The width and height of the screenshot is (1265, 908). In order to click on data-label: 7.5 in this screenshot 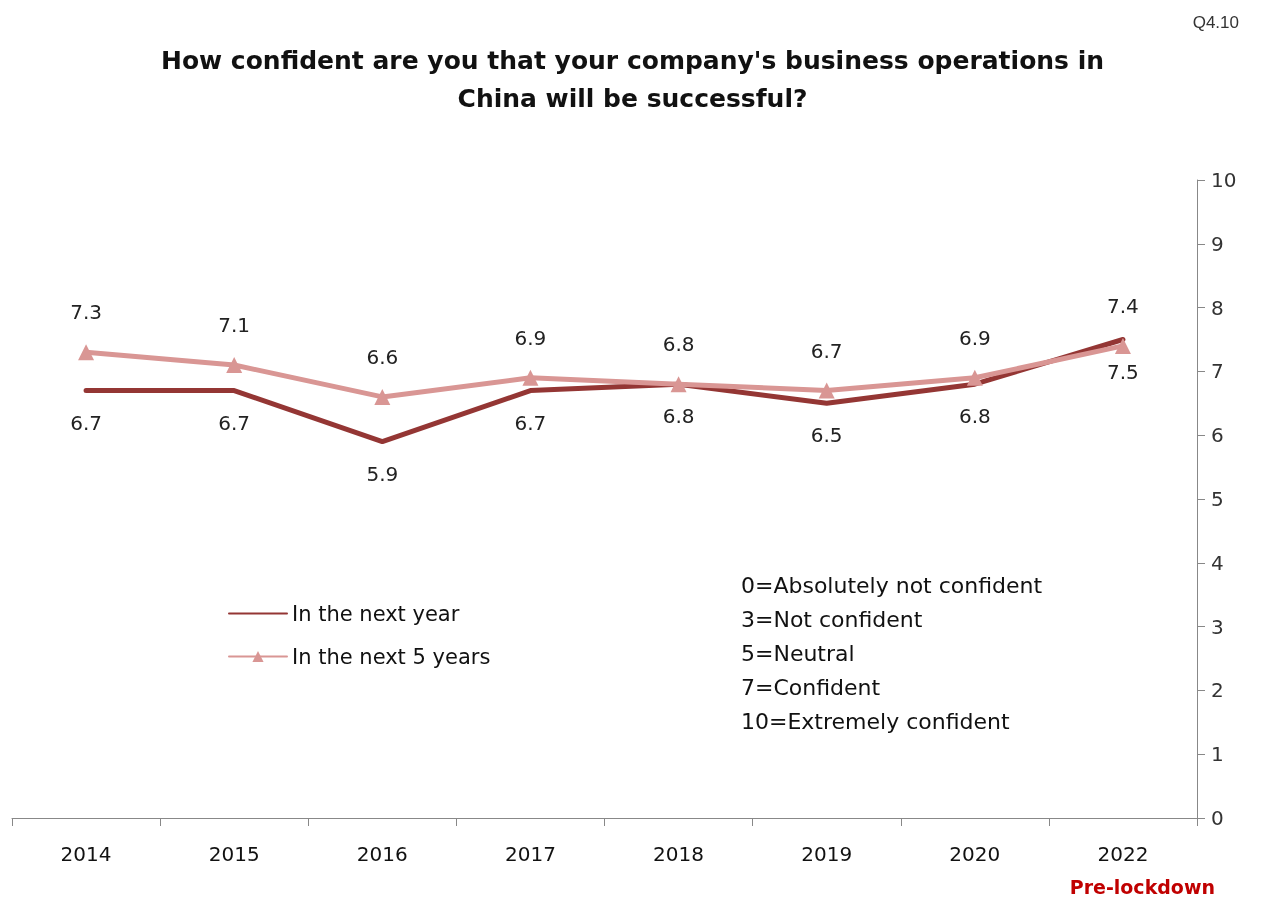, I will do `click(1123, 371)`.